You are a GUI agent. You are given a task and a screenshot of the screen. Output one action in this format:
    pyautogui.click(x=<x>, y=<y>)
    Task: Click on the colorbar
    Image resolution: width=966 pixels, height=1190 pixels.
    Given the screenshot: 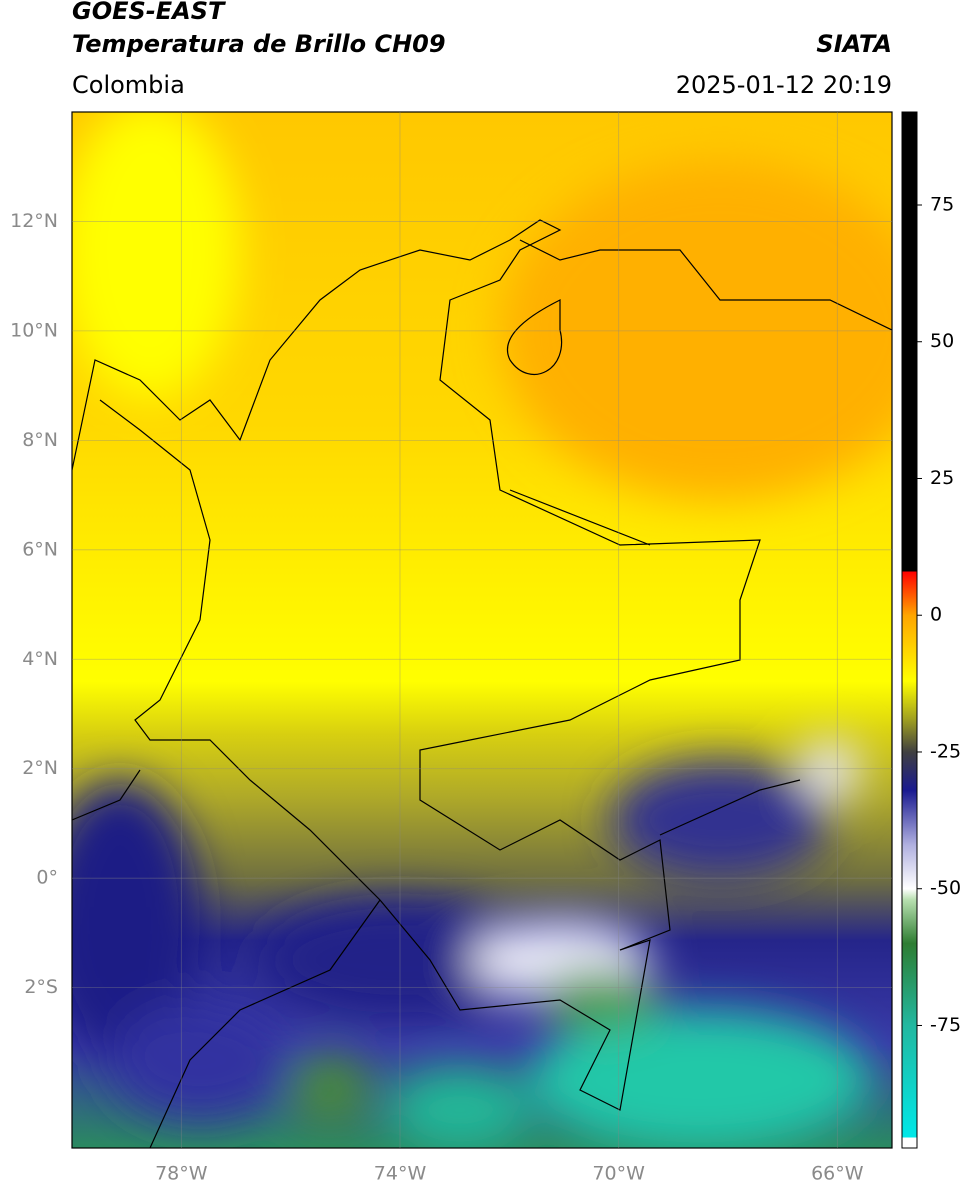 What is the action you would take?
    pyautogui.click(x=909, y=630)
    